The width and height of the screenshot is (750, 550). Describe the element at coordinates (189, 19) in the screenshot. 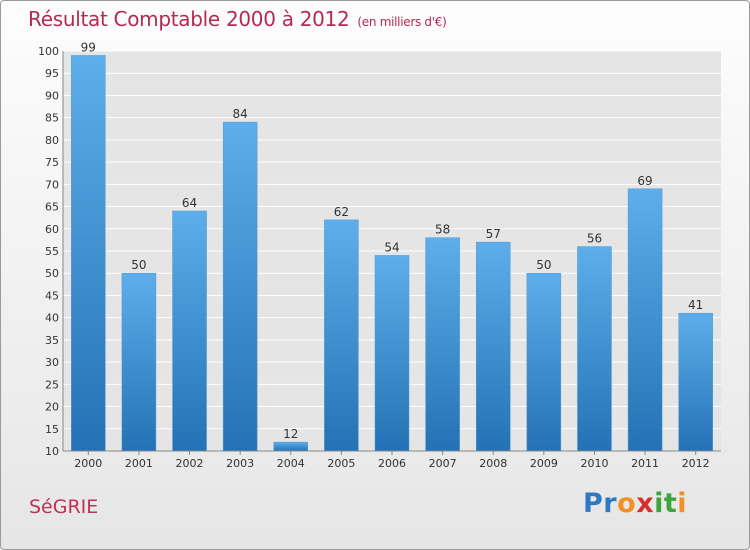

I see `chart-title-text: Résultat Comptable 2000 à 2012` at that location.